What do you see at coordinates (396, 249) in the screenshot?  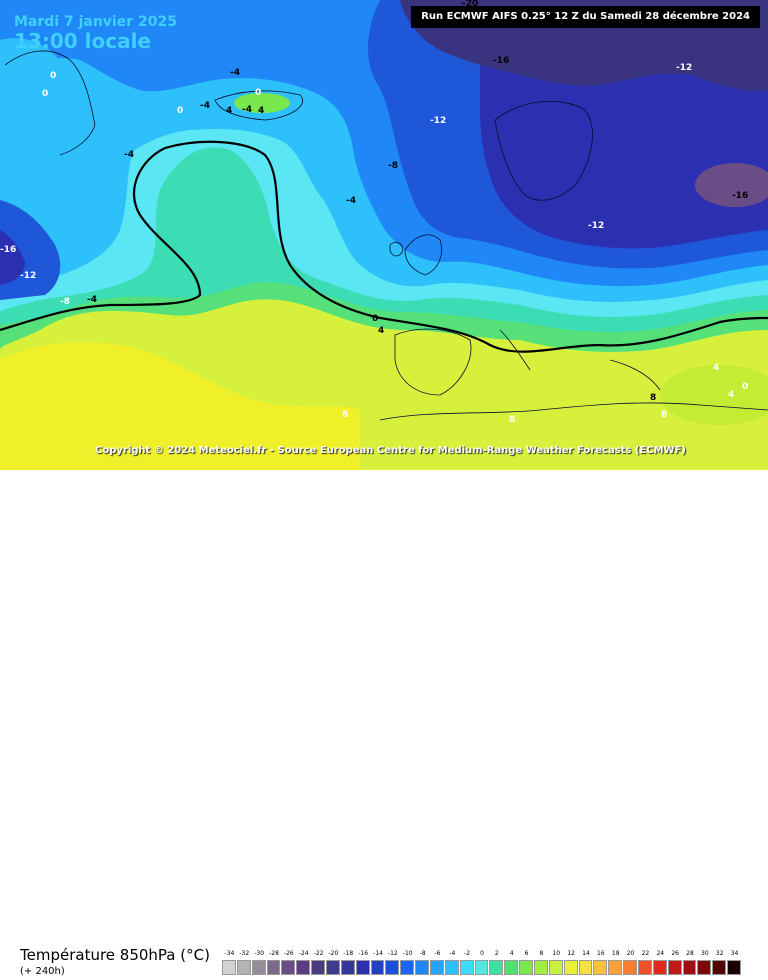 I see `ireland-coast` at bounding box center [396, 249].